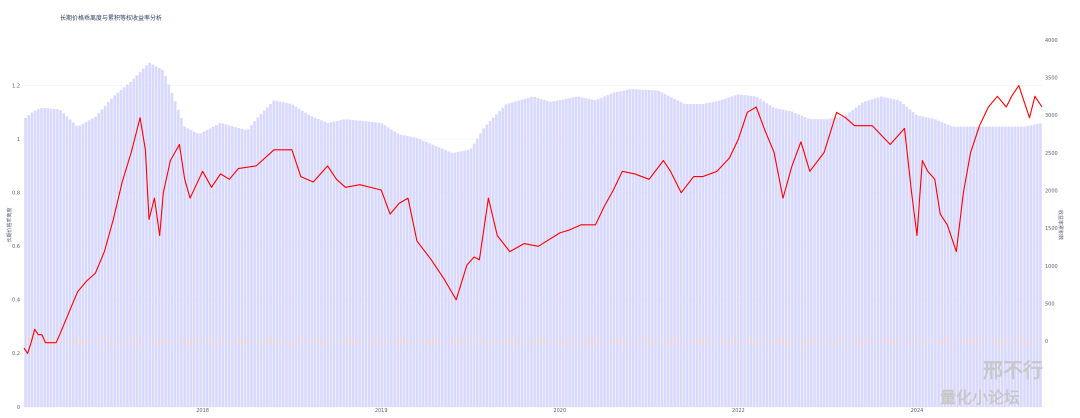 Image resolution: width=1080 pixels, height=418 pixels. Describe the element at coordinates (16, 247) in the screenshot. I see `y-tick-label: 0.6` at that location.